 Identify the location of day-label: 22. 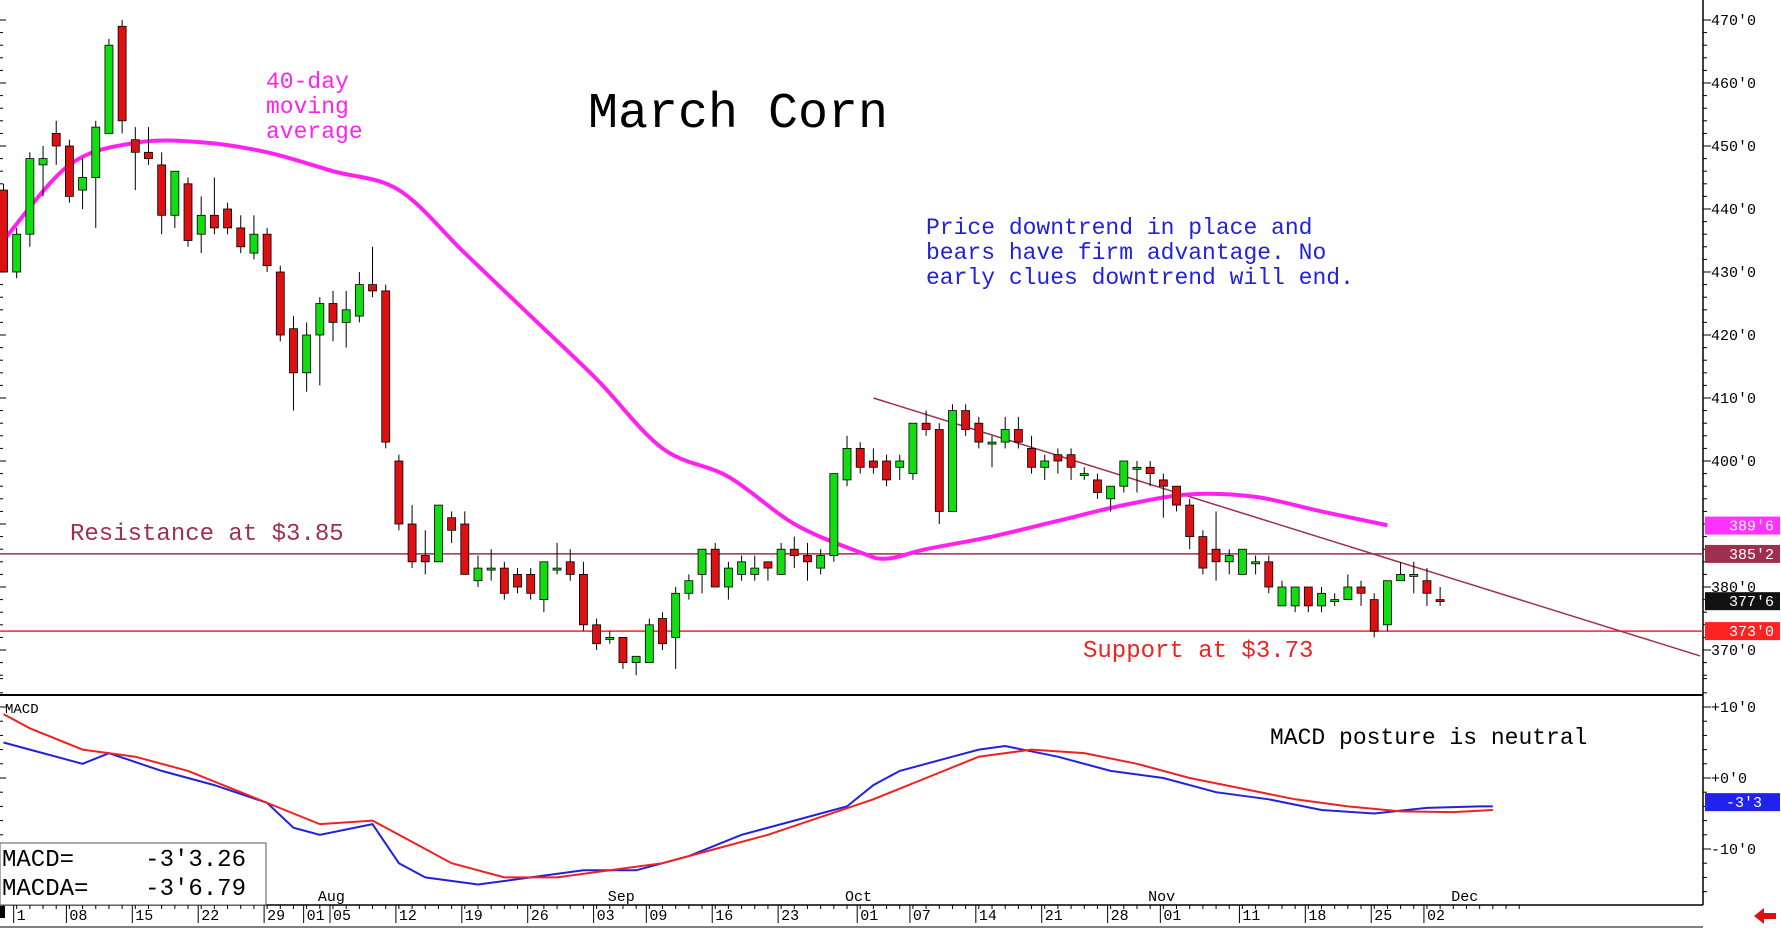
(210, 916).